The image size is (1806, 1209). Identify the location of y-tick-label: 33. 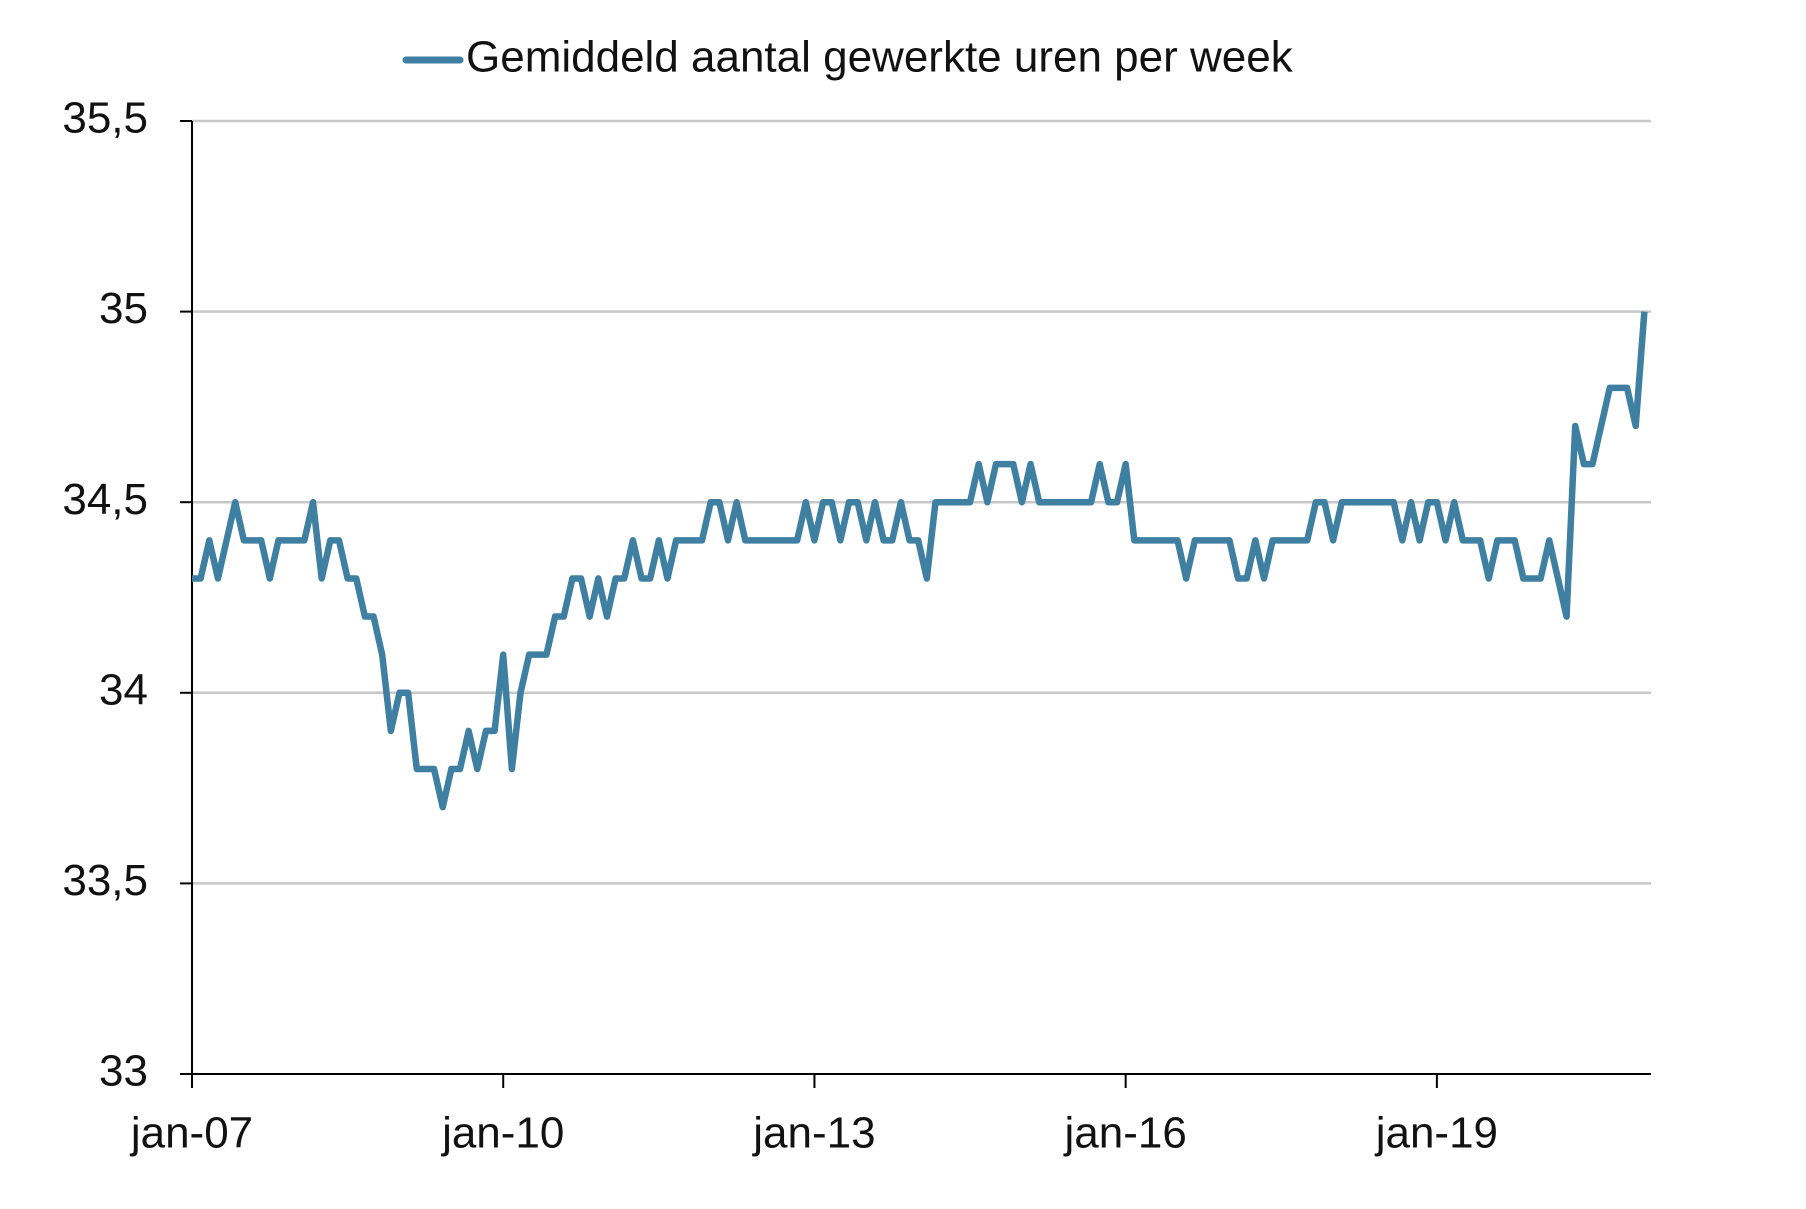
(123, 1071).